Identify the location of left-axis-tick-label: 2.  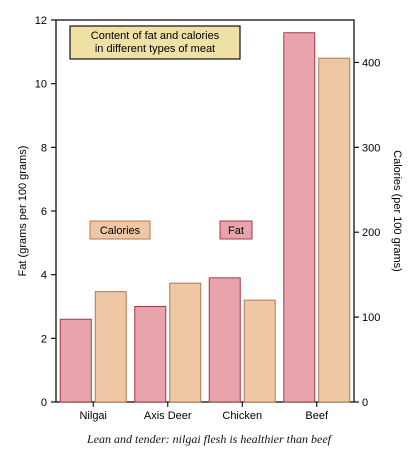
(44, 339).